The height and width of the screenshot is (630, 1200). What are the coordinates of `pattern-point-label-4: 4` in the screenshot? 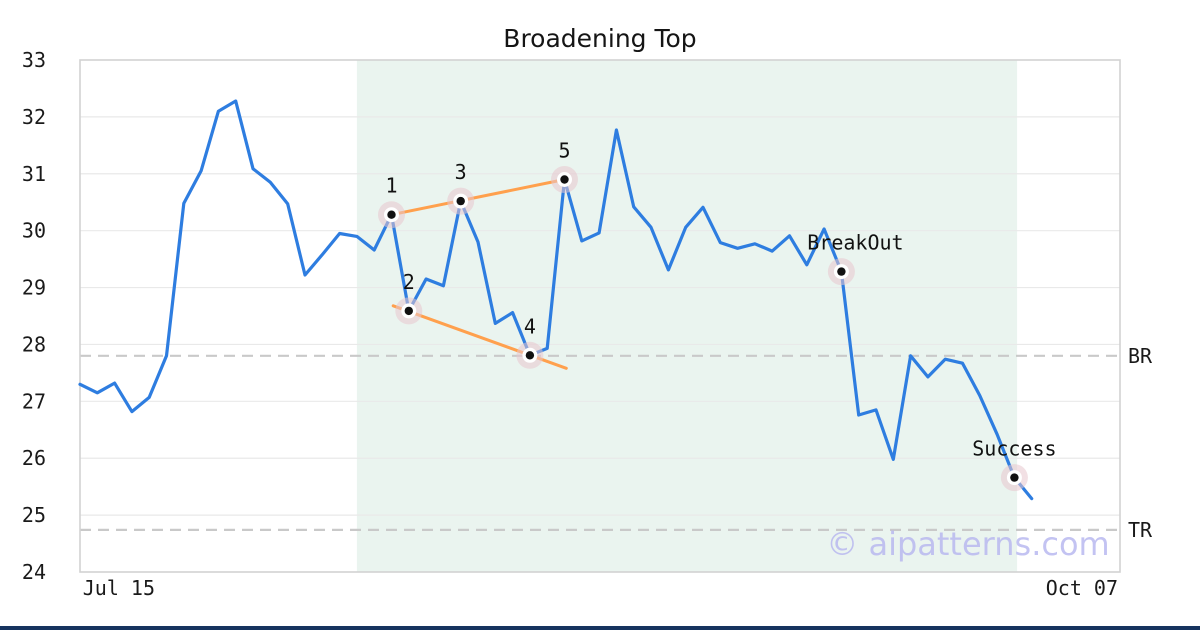 It's located at (530, 326).